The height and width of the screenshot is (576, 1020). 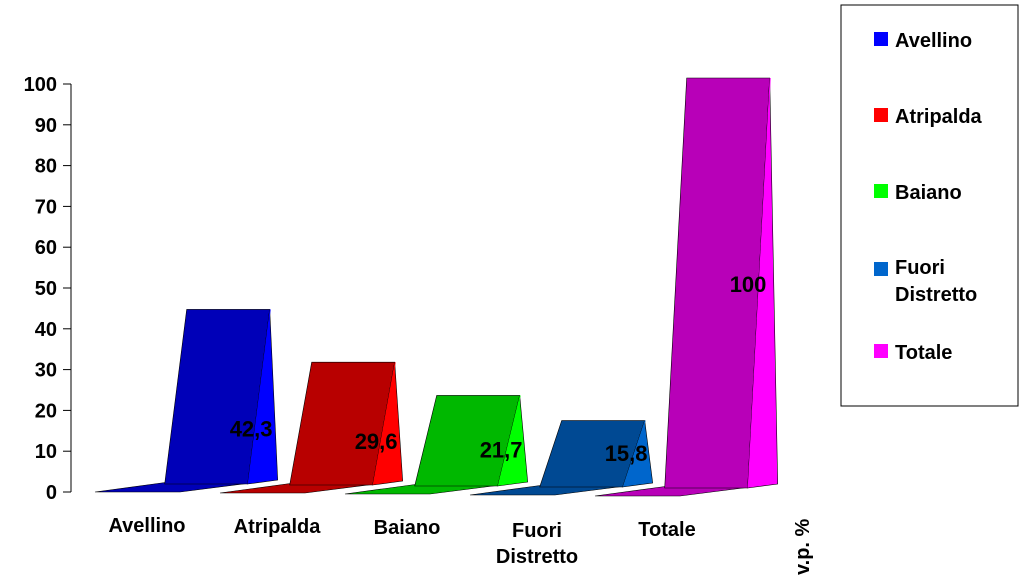 What do you see at coordinates (40, 85) in the screenshot?
I see `y-tick-label: 100` at bounding box center [40, 85].